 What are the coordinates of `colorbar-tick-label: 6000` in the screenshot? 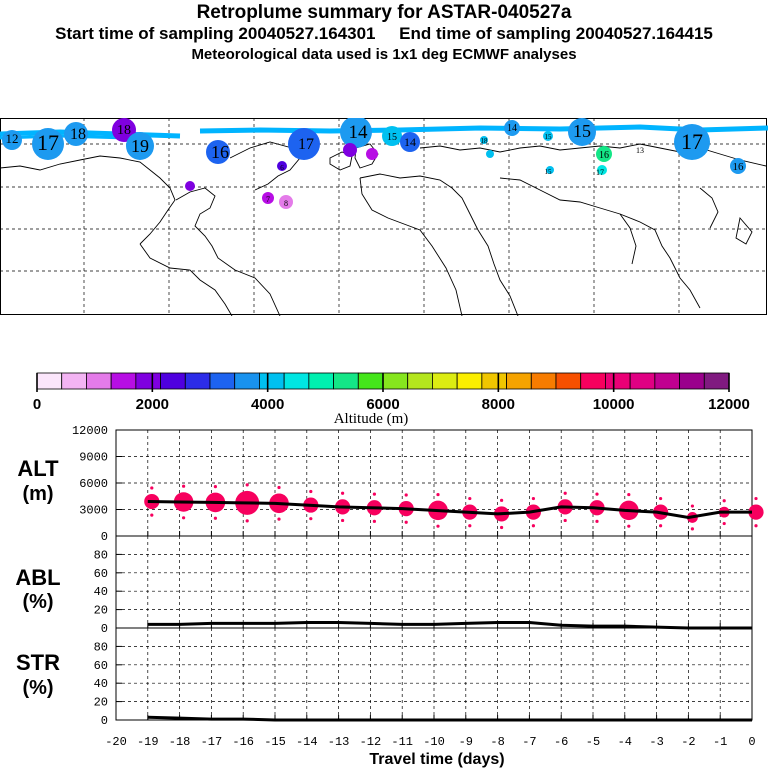 It's located at (382, 404).